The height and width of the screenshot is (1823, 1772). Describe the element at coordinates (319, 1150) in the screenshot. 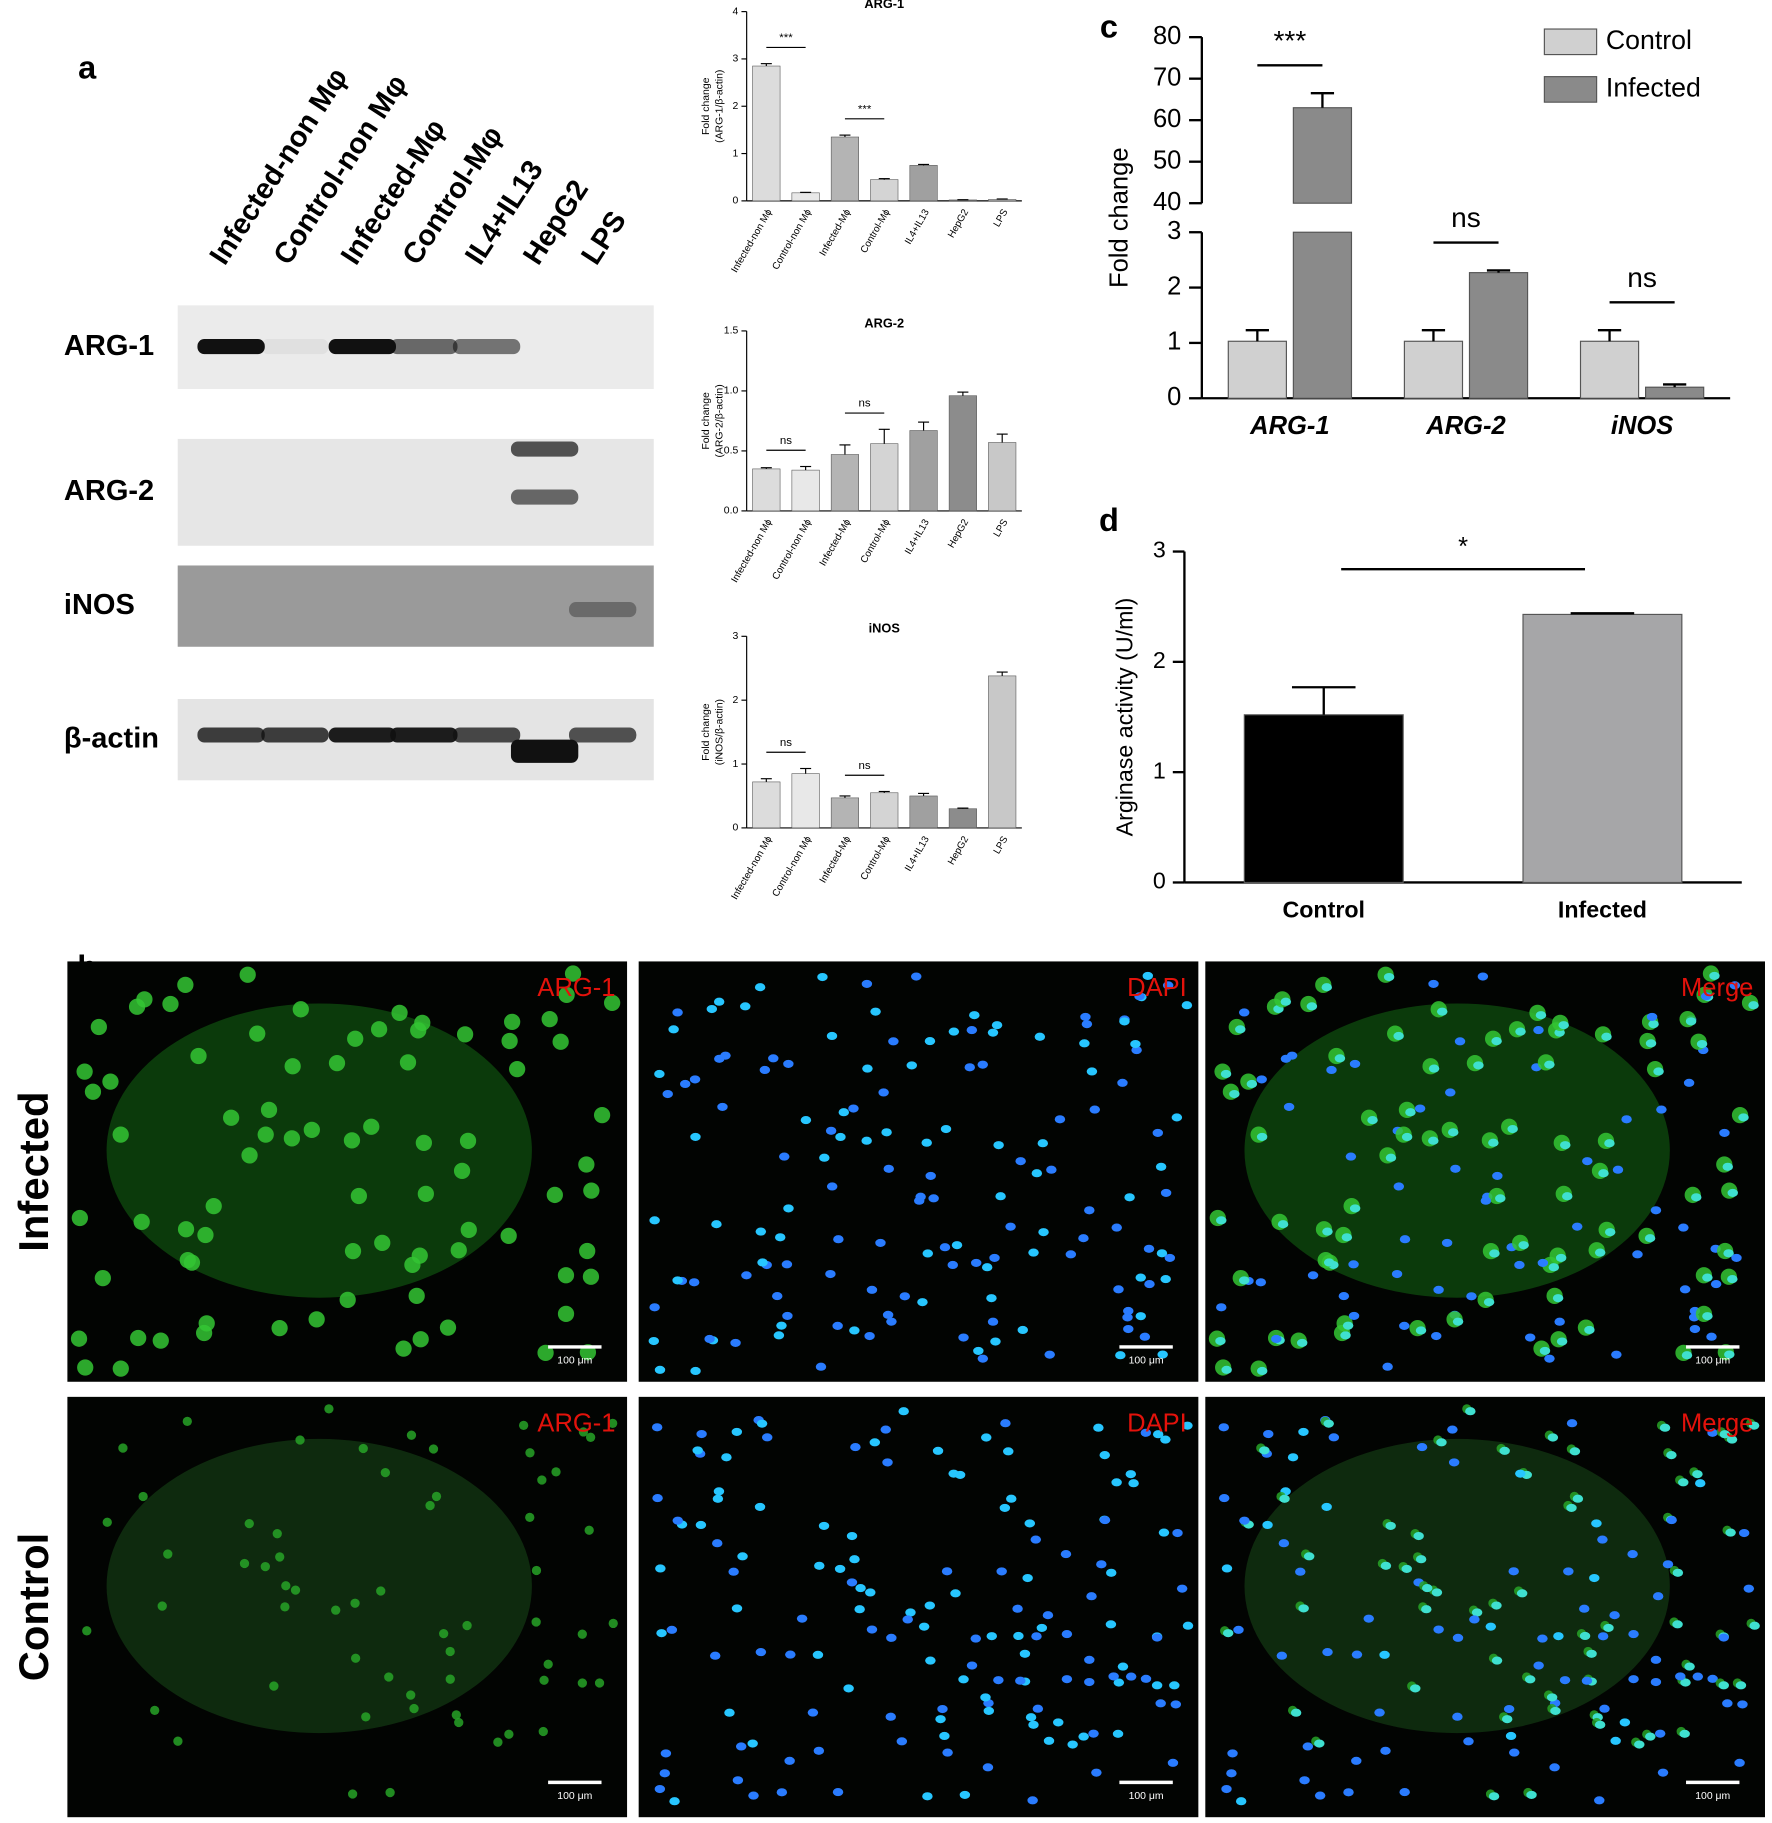

I see `cytoplasm-glow` at that location.